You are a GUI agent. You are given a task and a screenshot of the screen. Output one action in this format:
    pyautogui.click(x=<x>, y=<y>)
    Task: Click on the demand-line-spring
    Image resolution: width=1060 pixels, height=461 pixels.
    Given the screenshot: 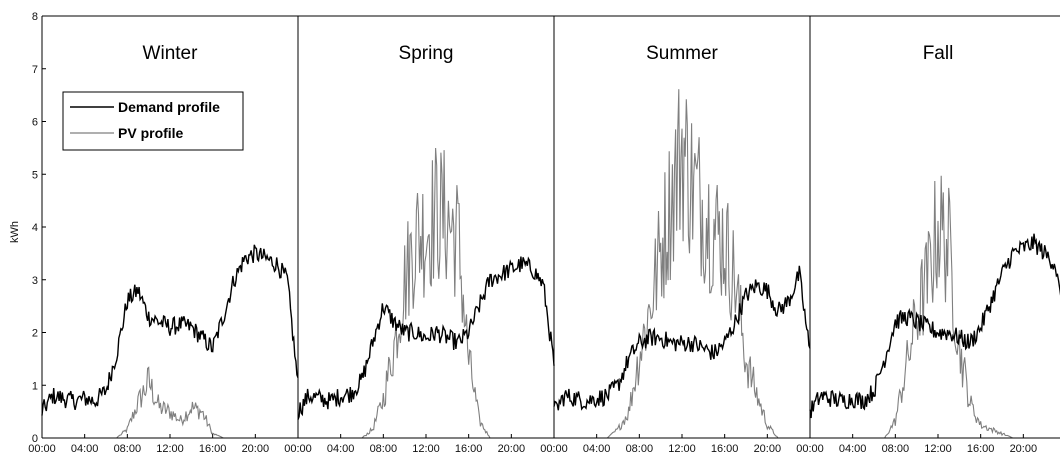 What is the action you would take?
    pyautogui.click(x=426, y=338)
    